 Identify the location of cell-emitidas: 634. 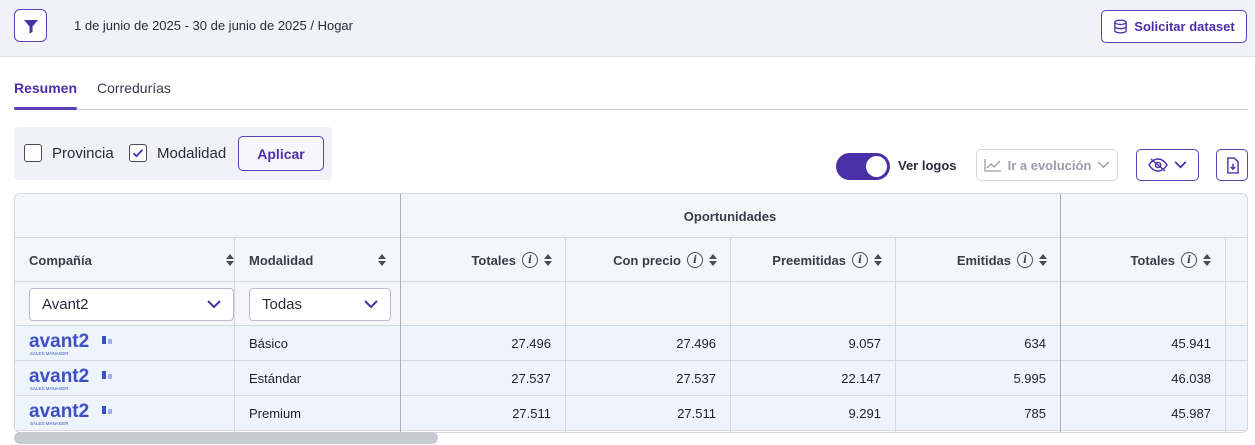
(1035, 343).